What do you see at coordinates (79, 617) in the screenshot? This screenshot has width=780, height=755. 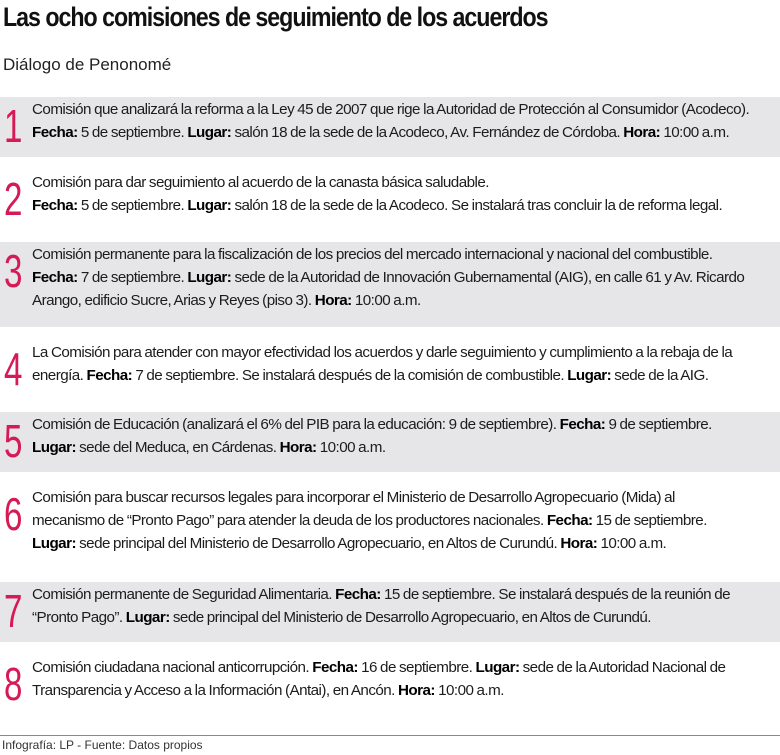 I see `field-text: “Pronto Pago”.` at bounding box center [79, 617].